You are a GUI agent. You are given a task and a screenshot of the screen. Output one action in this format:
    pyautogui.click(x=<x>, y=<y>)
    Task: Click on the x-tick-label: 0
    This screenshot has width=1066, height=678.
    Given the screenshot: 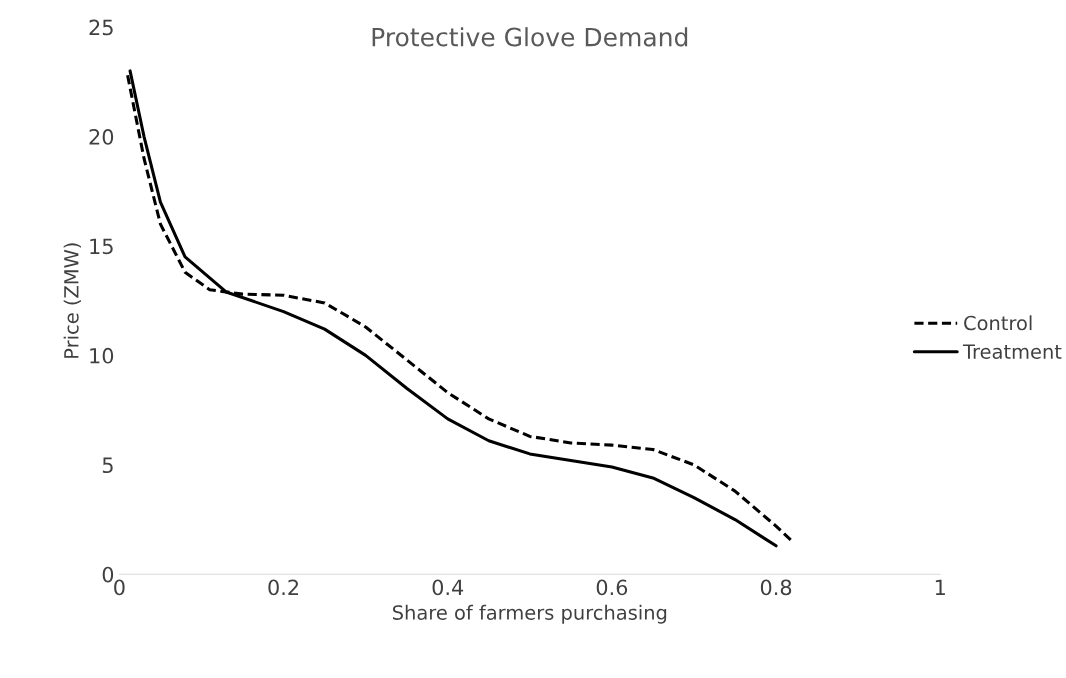 What is the action you would take?
    pyautogui.click(x=119, y=587)
    